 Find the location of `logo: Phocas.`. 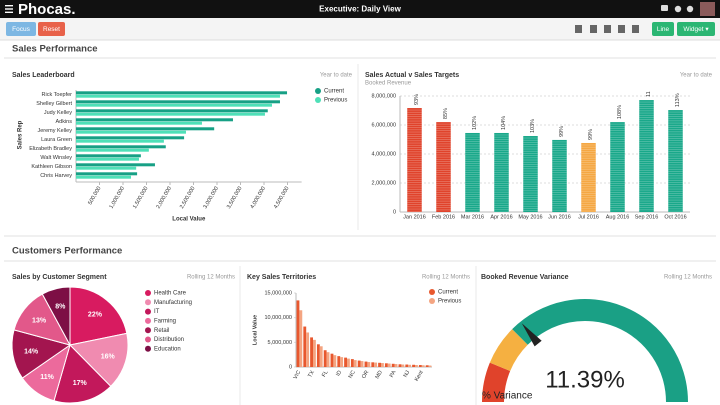

logo: Phocas. is located at coordinates (47, 9).